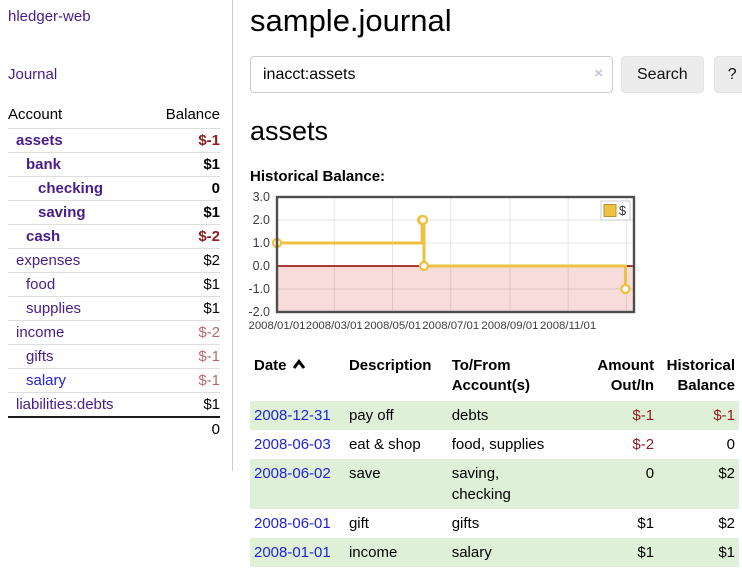  What do you see at coordinates (392, 326) in the screenshot?
I see `svg-text: 2008/05/01` at bounding box center [392, 326].